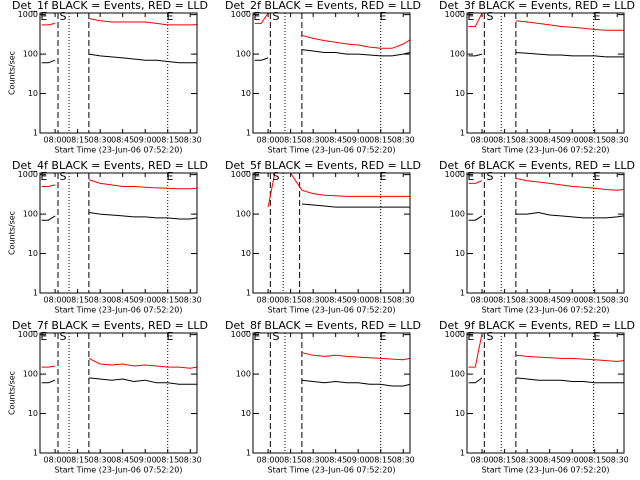  I want to click on chart-title: Det_3f BLACK = Events, RED = LLD, so click(537, 6).